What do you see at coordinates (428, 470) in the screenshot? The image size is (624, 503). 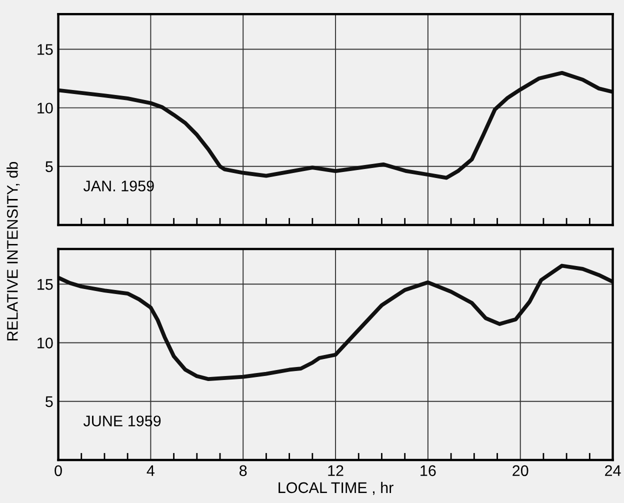 I see `x-tick-label: 16` at bounding box center [428, 470].